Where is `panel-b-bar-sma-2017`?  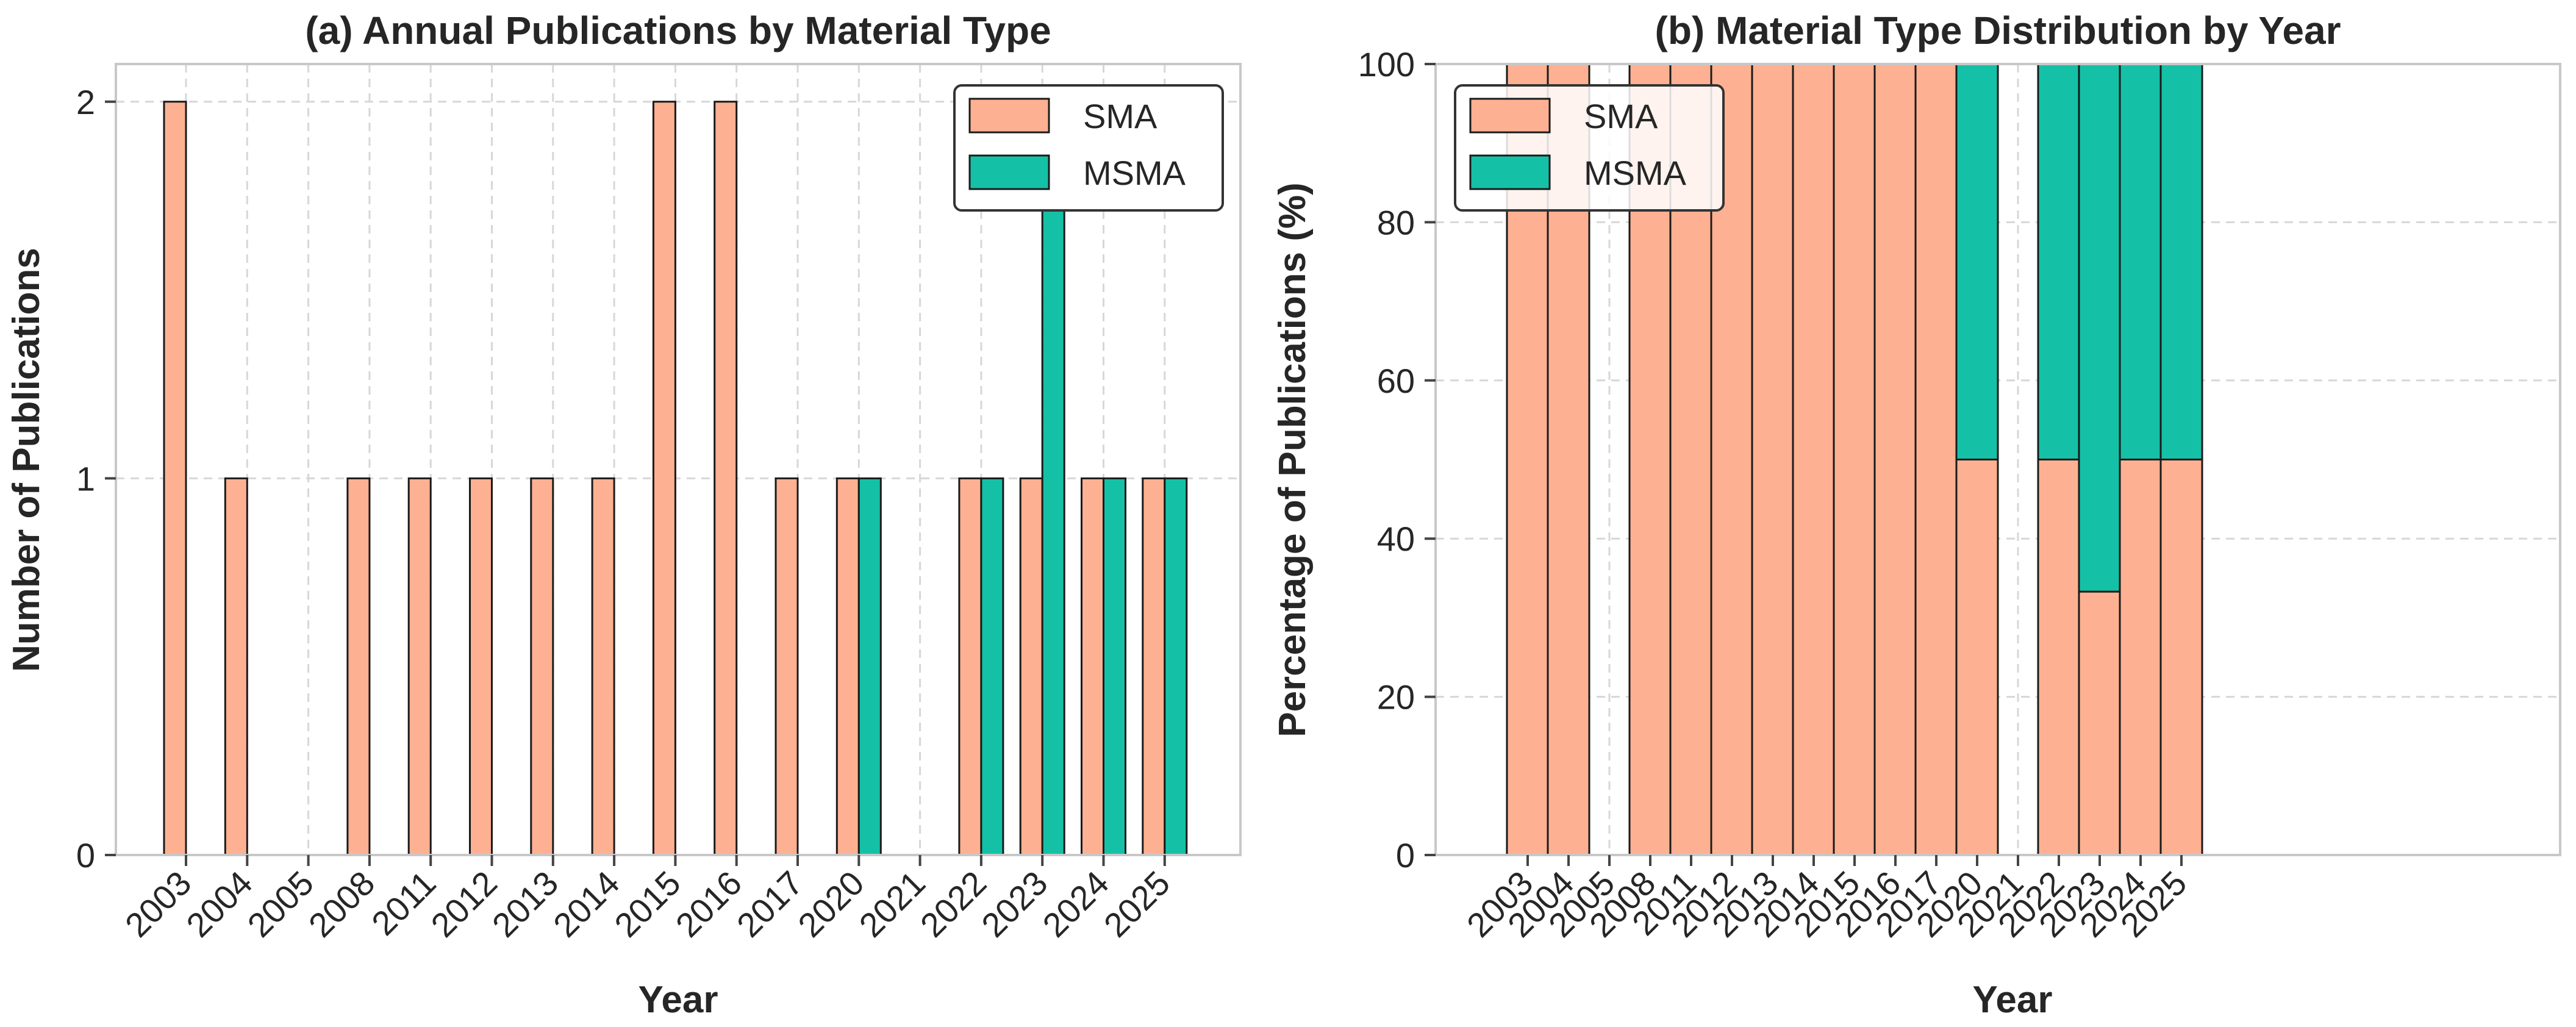 panel-b-bar-sma-2017 is located at coordinates (1936, 459).